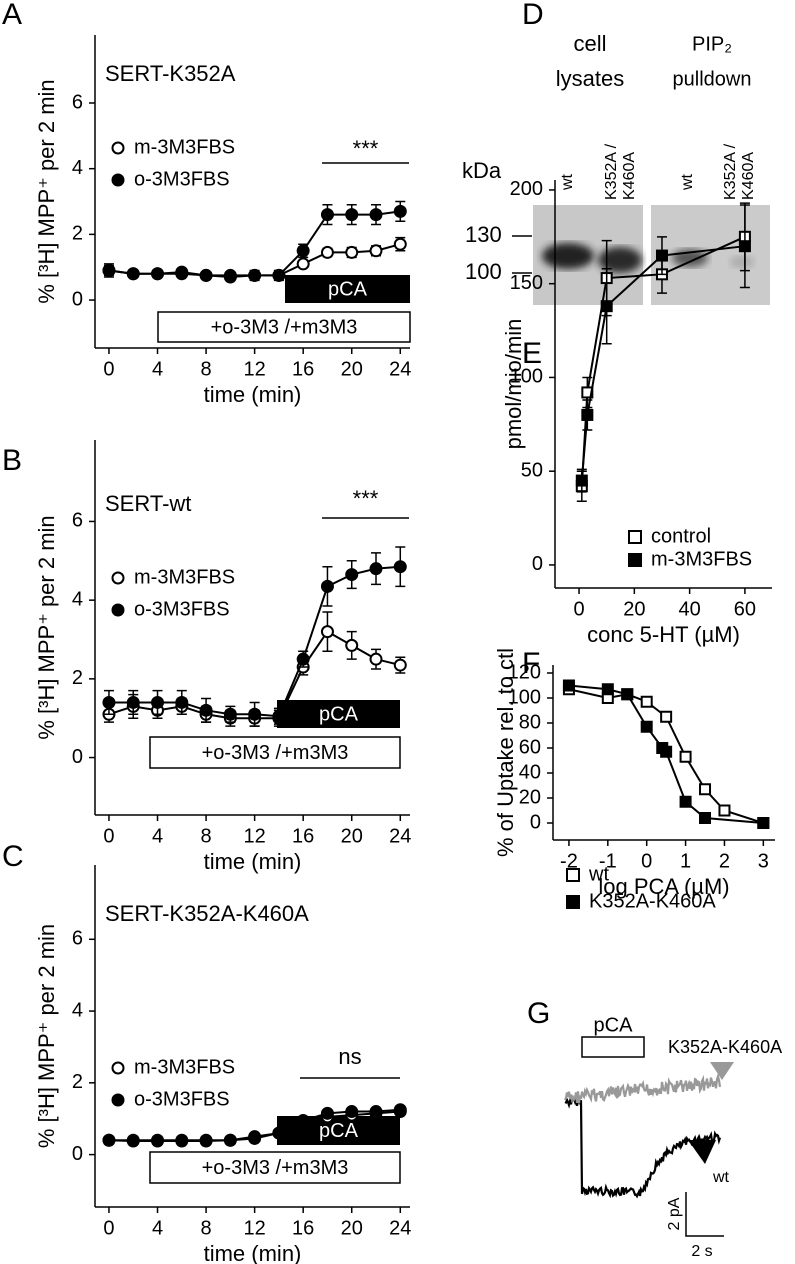 This screenshot has height=1264, width=795. Describe the element at coordinates (642, 1088) in the screenshot. I see `trace` at that location.